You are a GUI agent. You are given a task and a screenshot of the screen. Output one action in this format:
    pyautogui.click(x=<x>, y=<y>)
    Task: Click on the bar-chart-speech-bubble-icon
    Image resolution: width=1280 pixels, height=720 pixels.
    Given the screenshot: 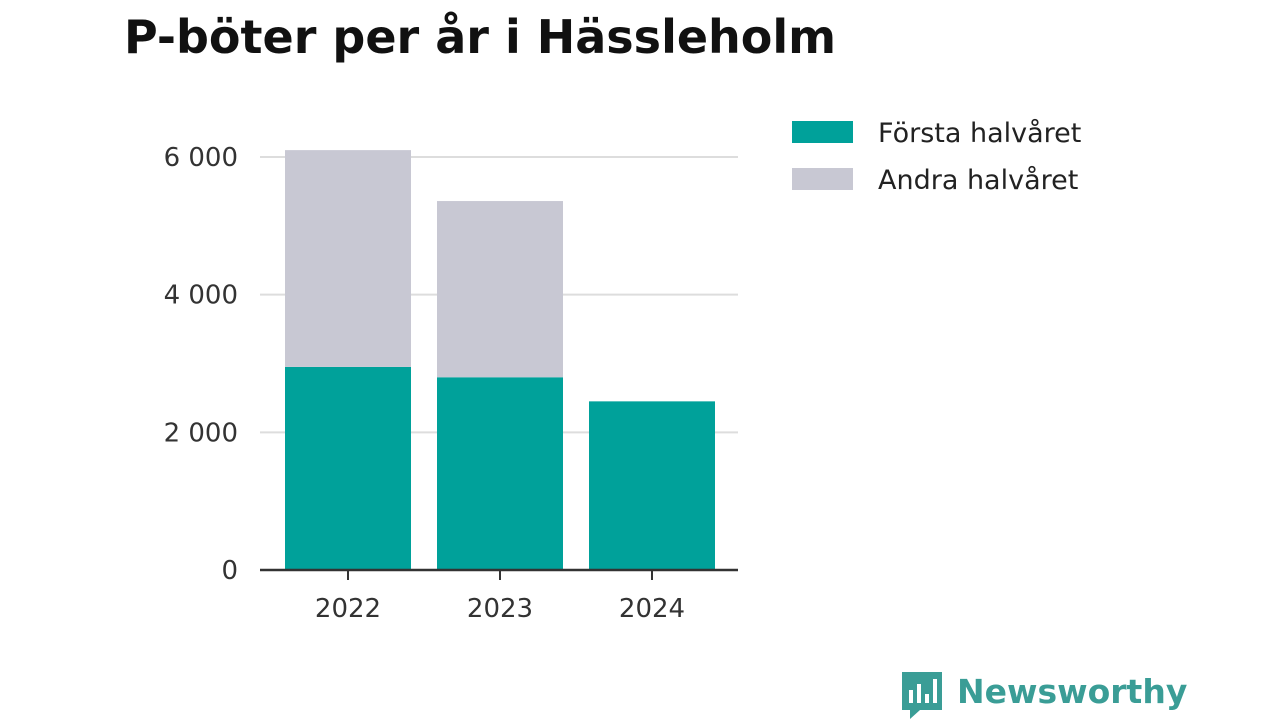 What is the action you would take?
    pyautogui.click(x=922, y=695)
    